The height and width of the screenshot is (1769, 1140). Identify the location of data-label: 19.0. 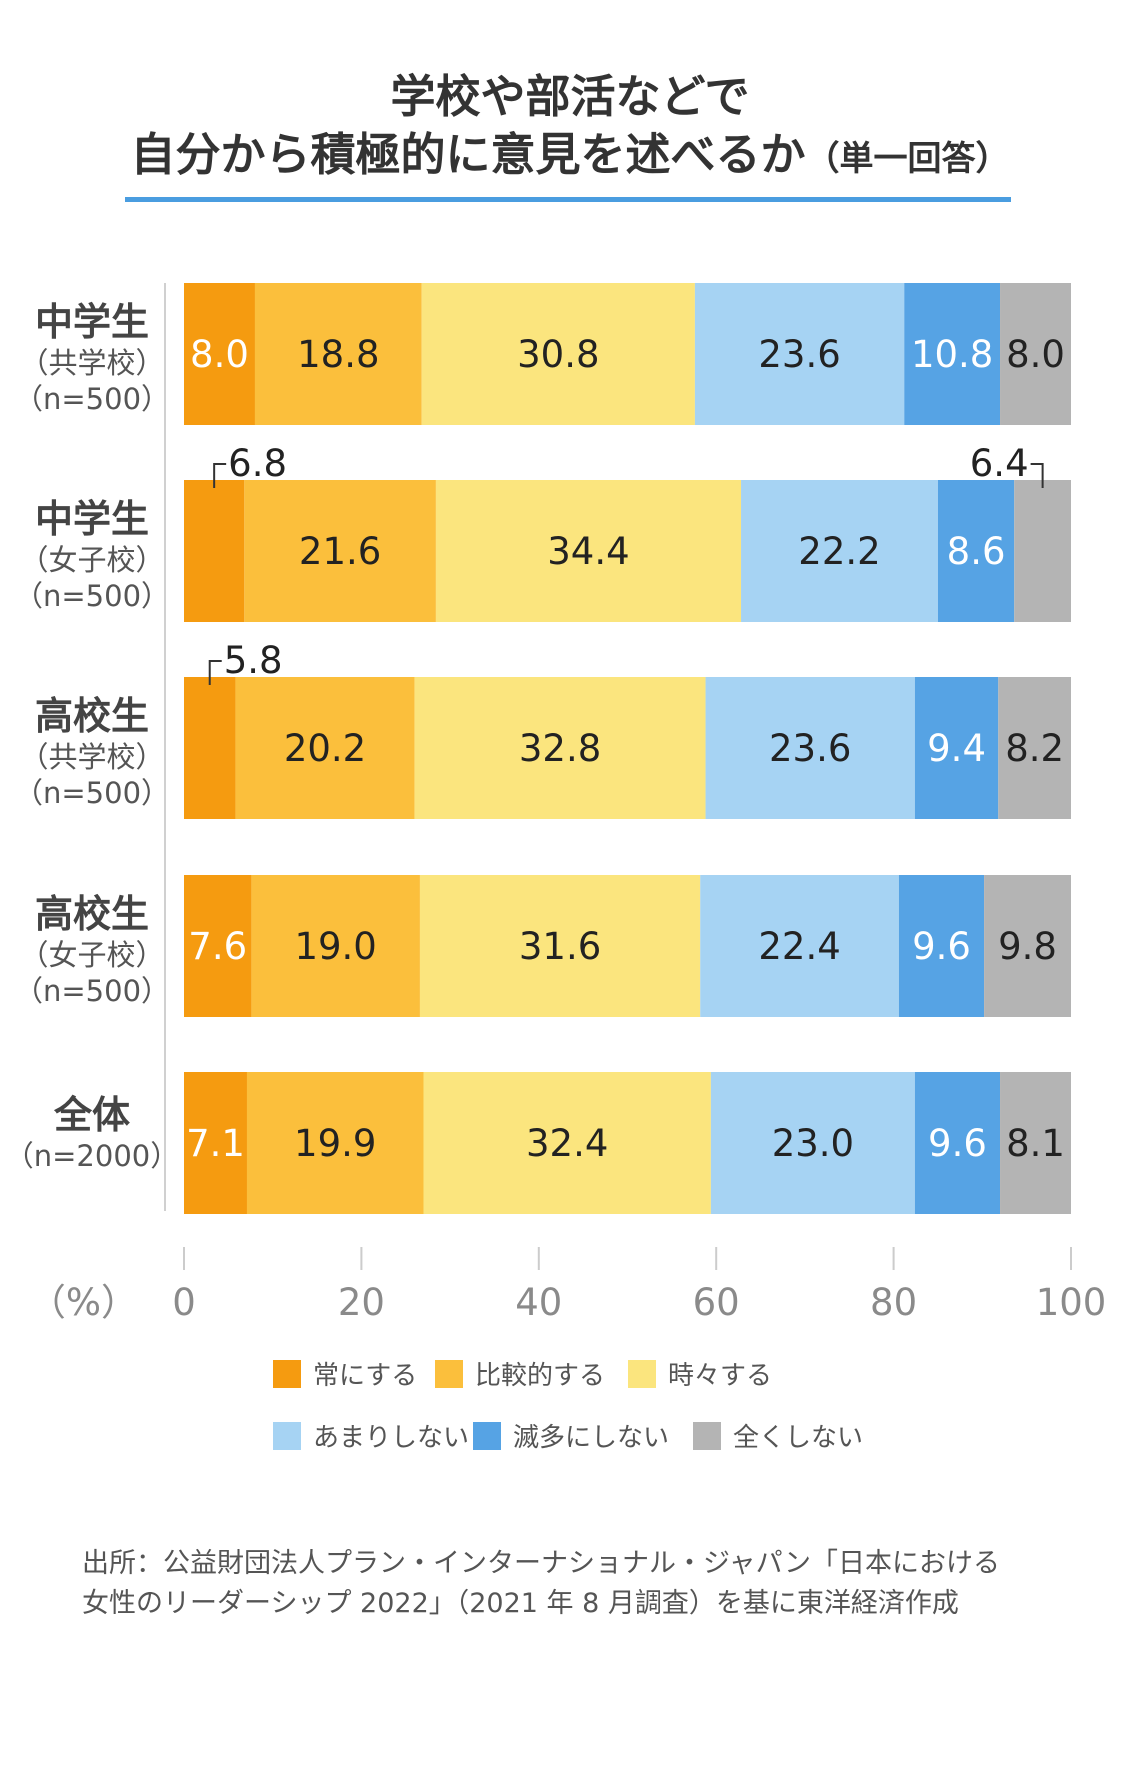
(335, 946).